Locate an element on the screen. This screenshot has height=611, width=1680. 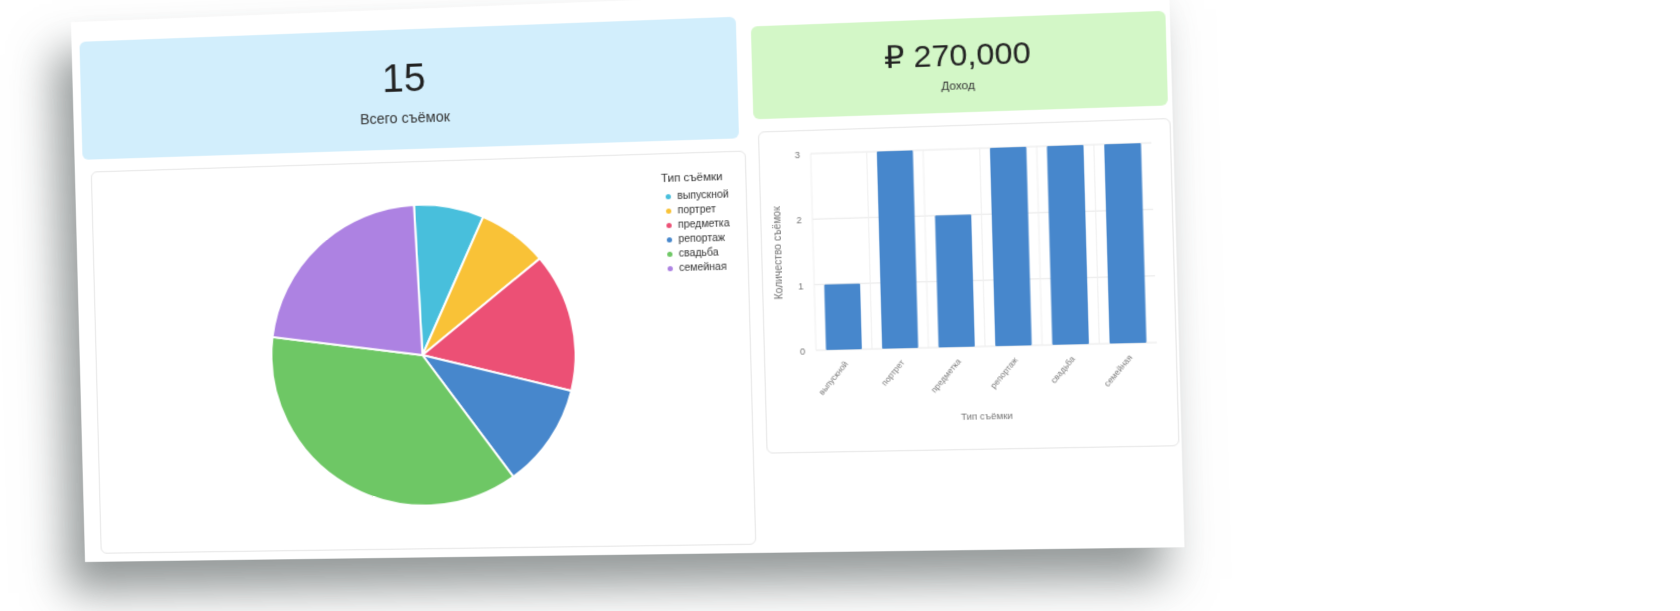
legend-label: предметка is located at coordinates (704, 224).